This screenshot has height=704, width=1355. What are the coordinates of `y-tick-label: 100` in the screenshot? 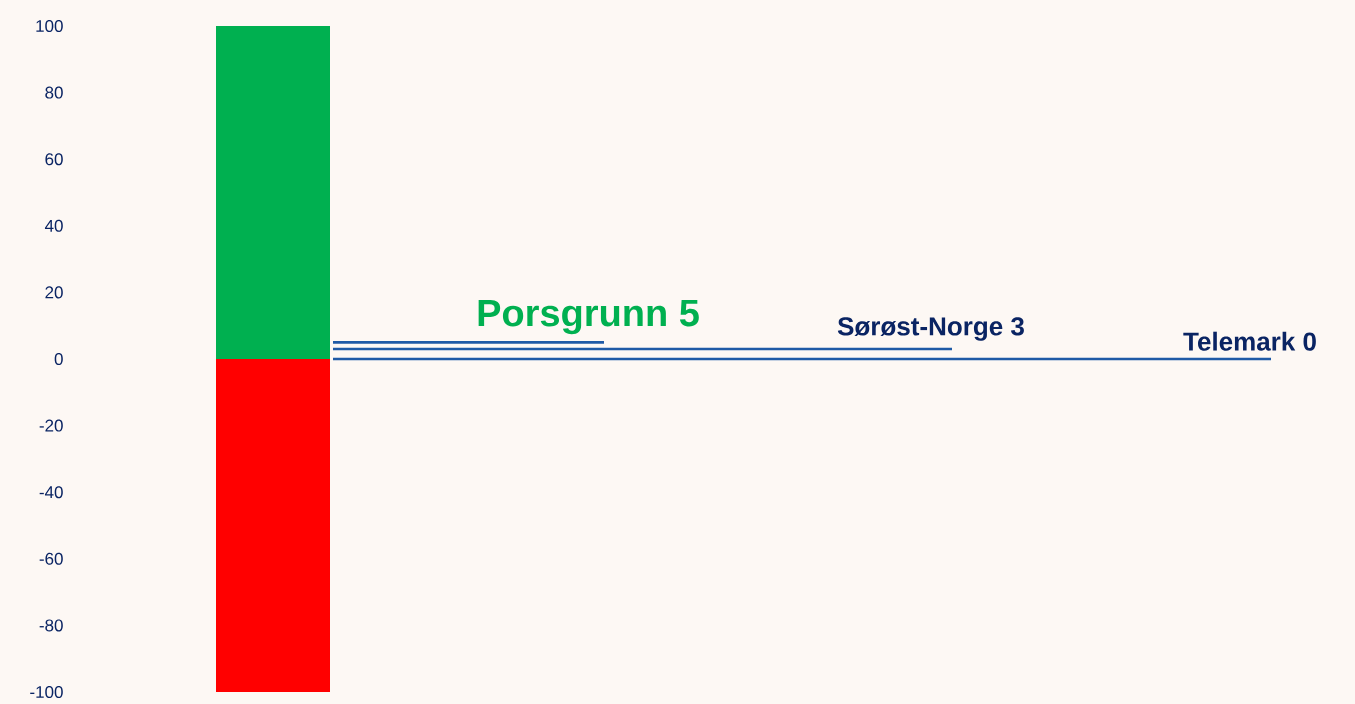 It's located at (49, 26).